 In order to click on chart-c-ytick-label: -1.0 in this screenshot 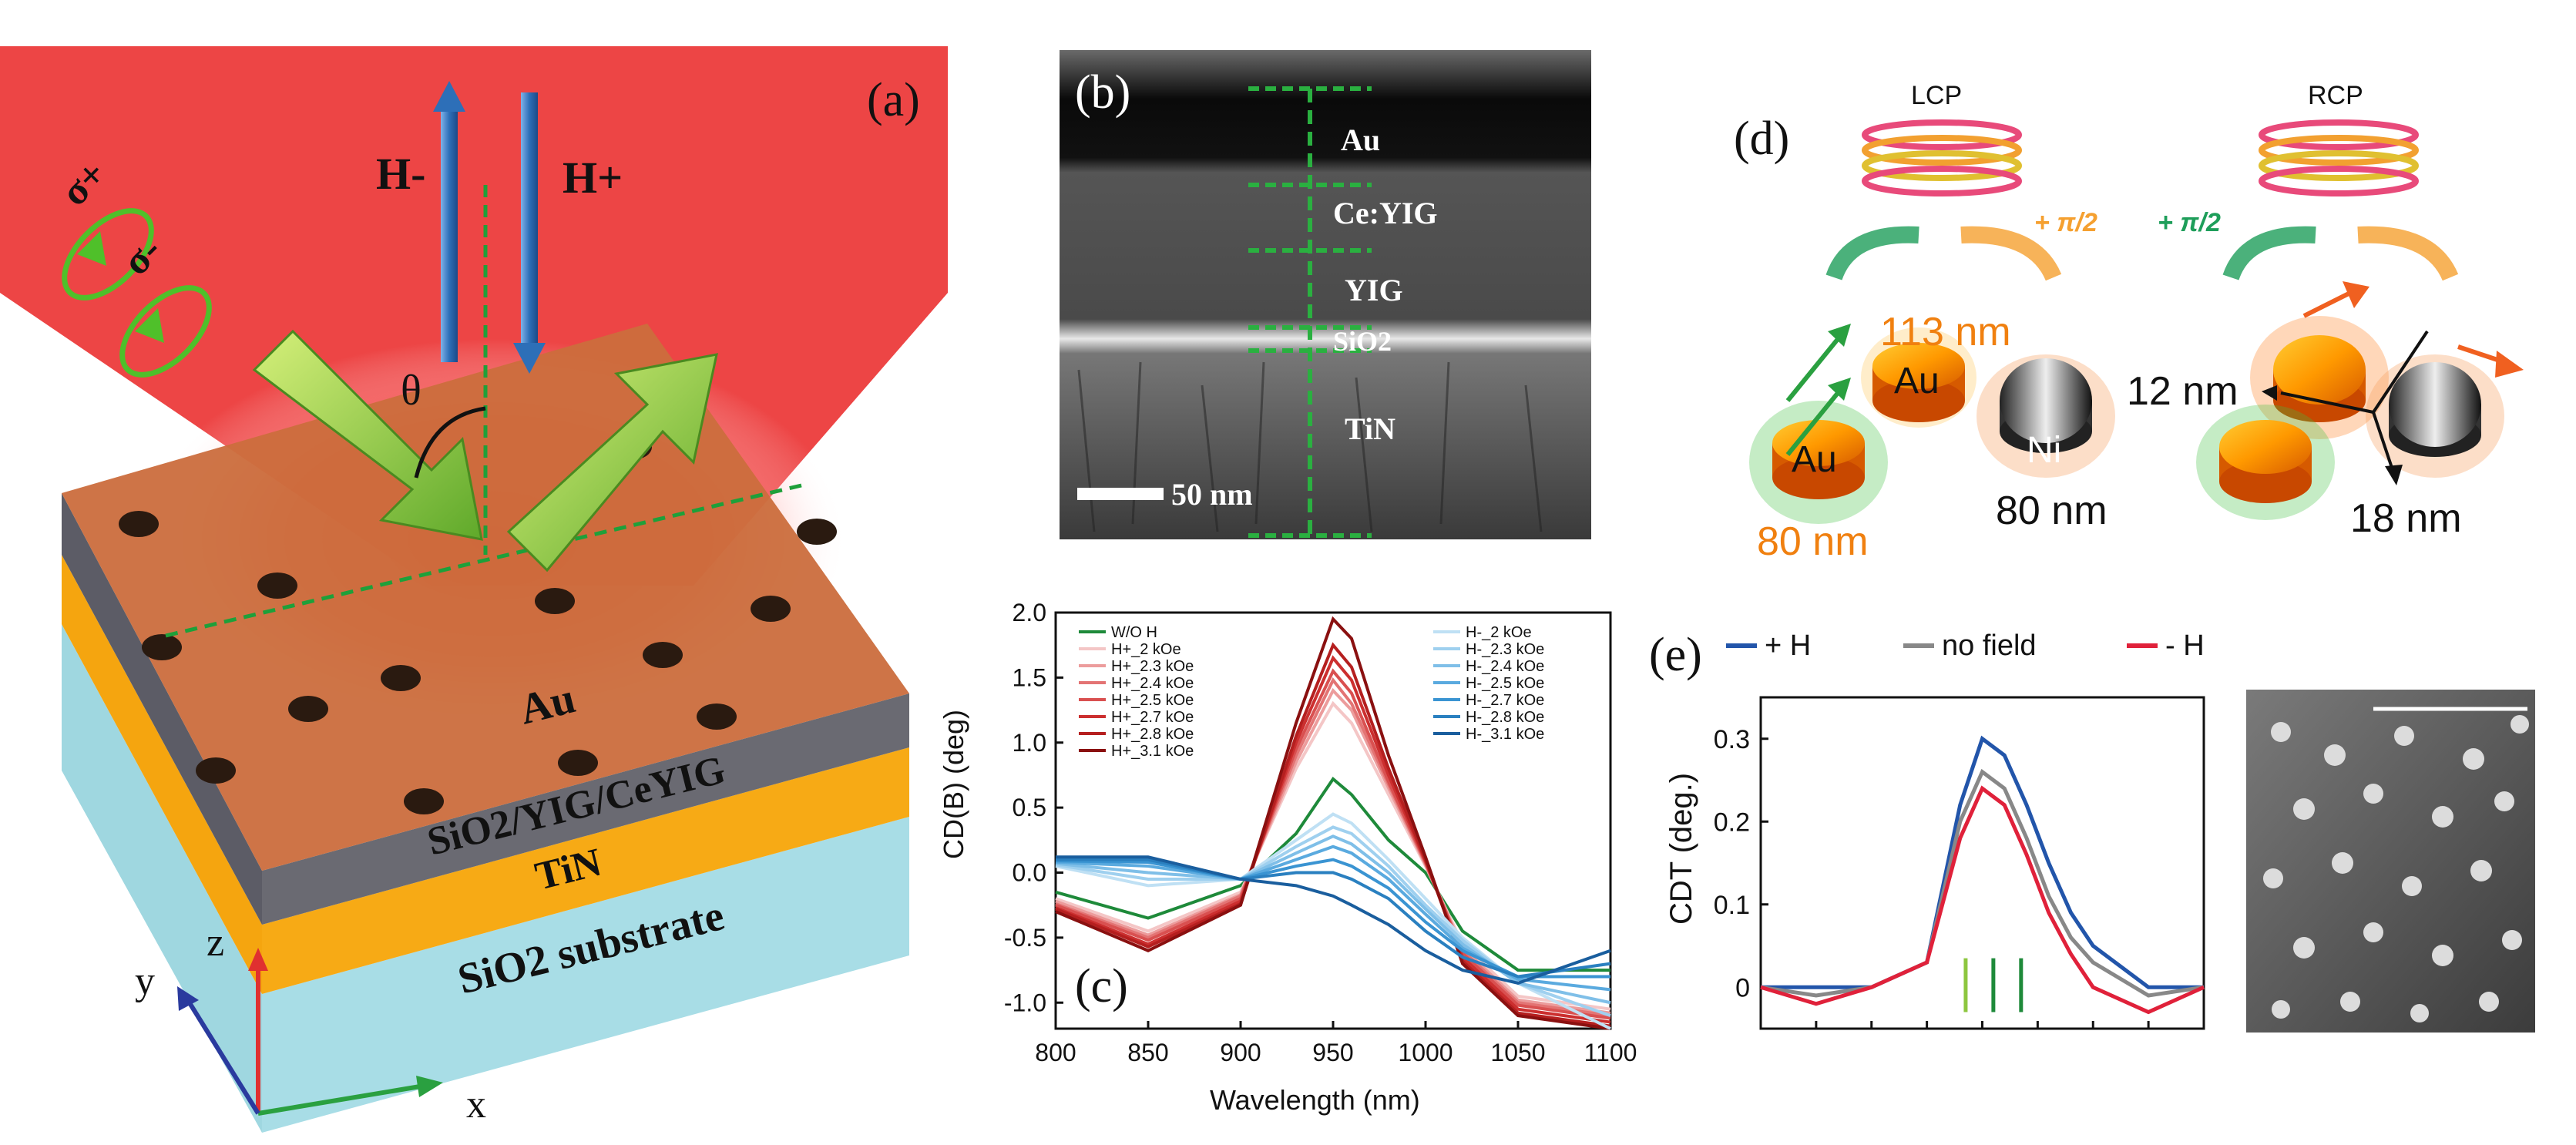, I will do `click(1025, 1002)`.